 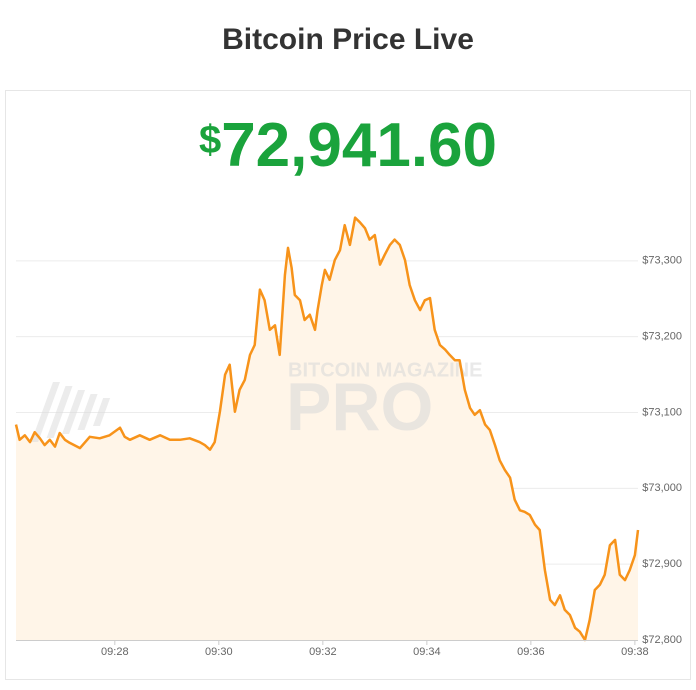 I want to click on y-tick-label: $72,900, so click(x=662, y=564).